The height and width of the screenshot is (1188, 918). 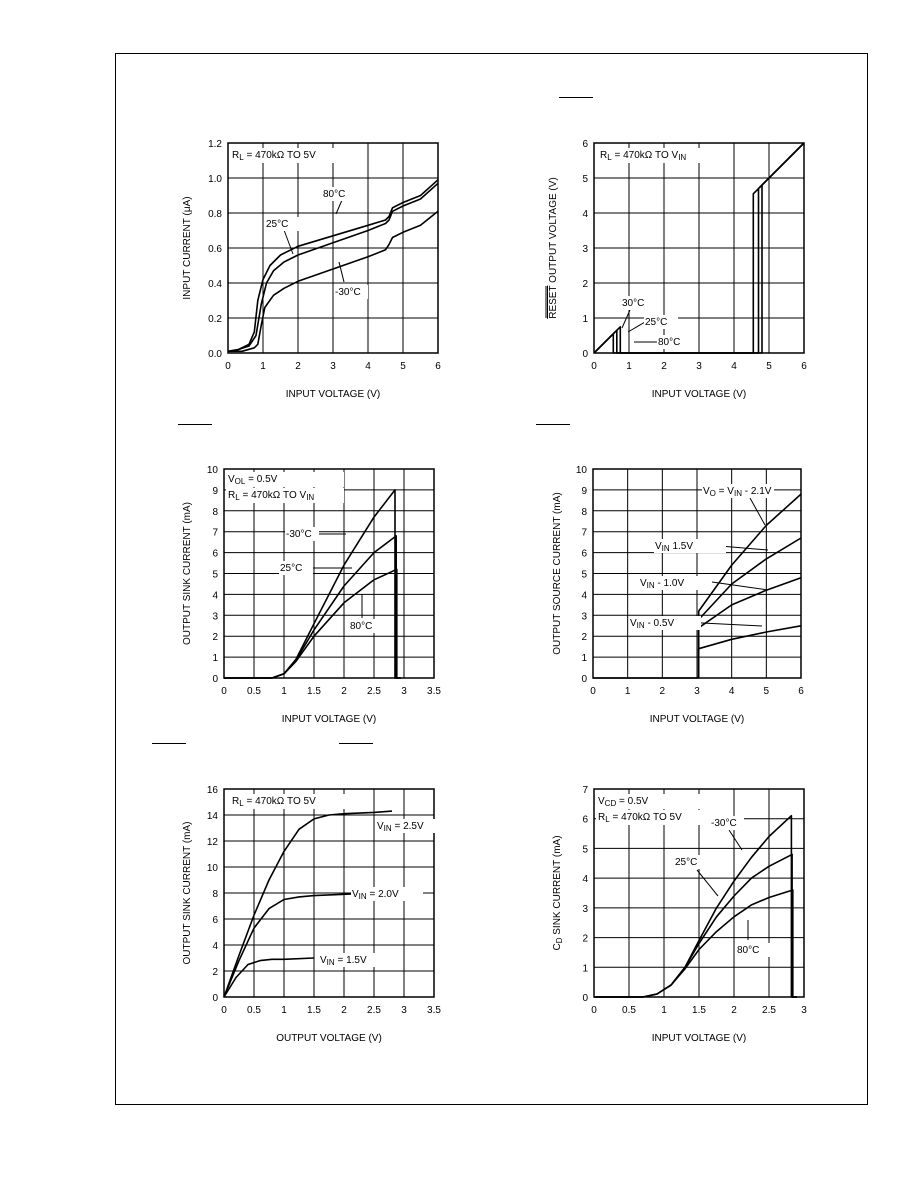 What do you see at coordinates (213, 842) in the screenshot?
I see `y-tick-label: 12` at bounding box center [213, 842].